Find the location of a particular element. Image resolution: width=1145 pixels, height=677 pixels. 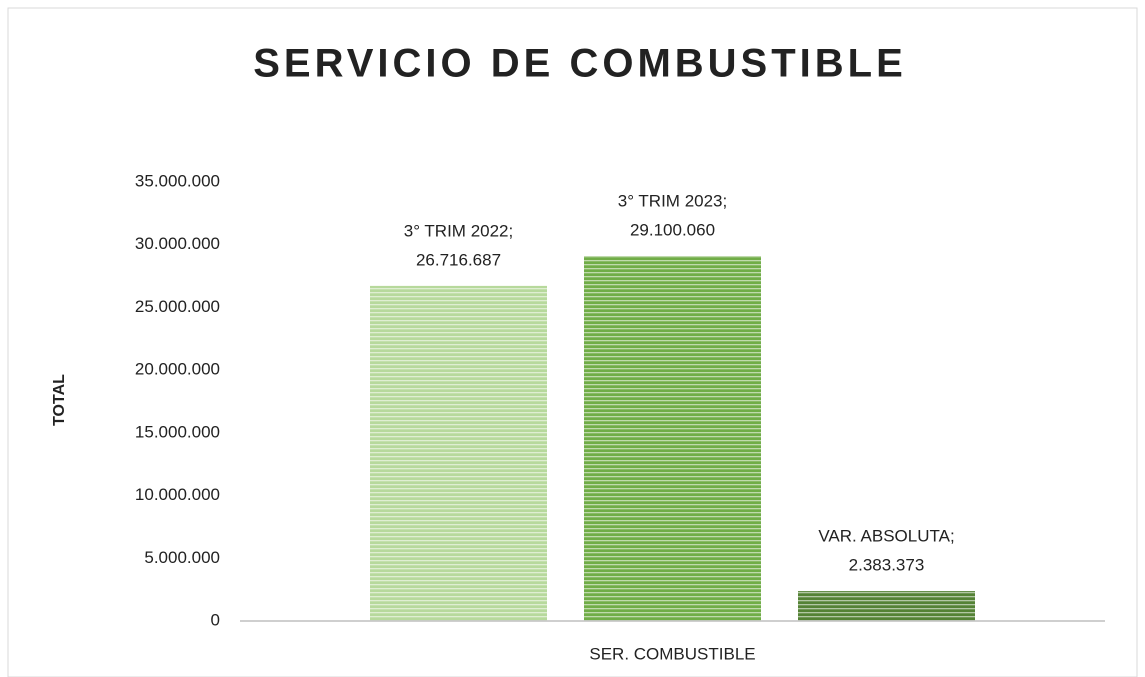

x-tick-label: SER. COMBUSTIBLE is located at coordinates (672, 653).